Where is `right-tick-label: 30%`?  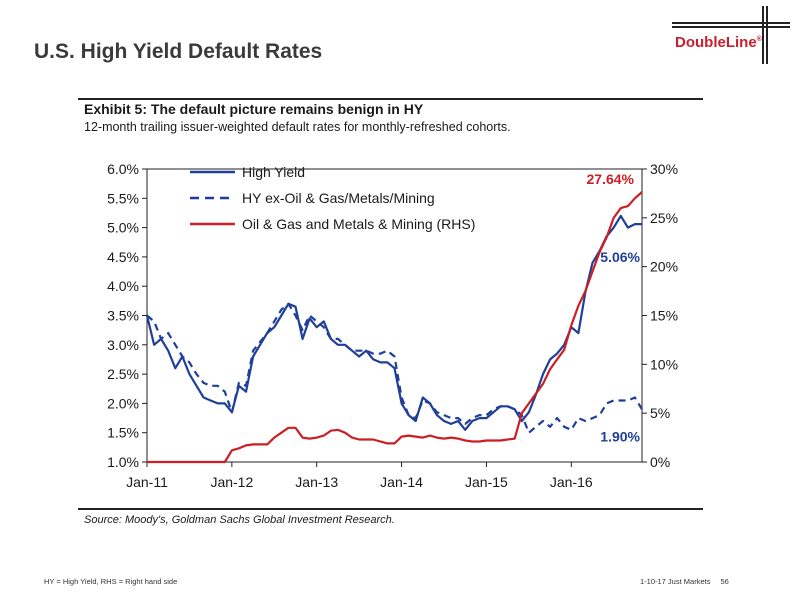 right-tick-label: 30% is located at coordinates (664, 169).